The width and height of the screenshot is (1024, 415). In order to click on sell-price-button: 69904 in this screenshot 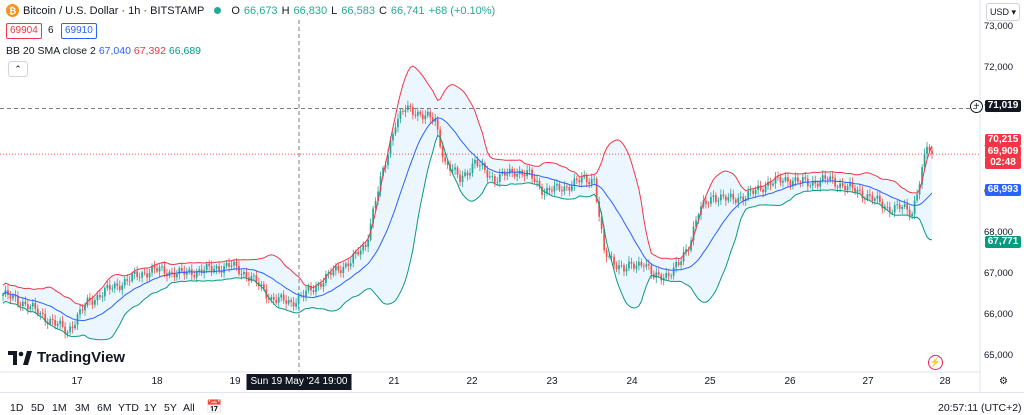, I will do `click(24, 31)`.